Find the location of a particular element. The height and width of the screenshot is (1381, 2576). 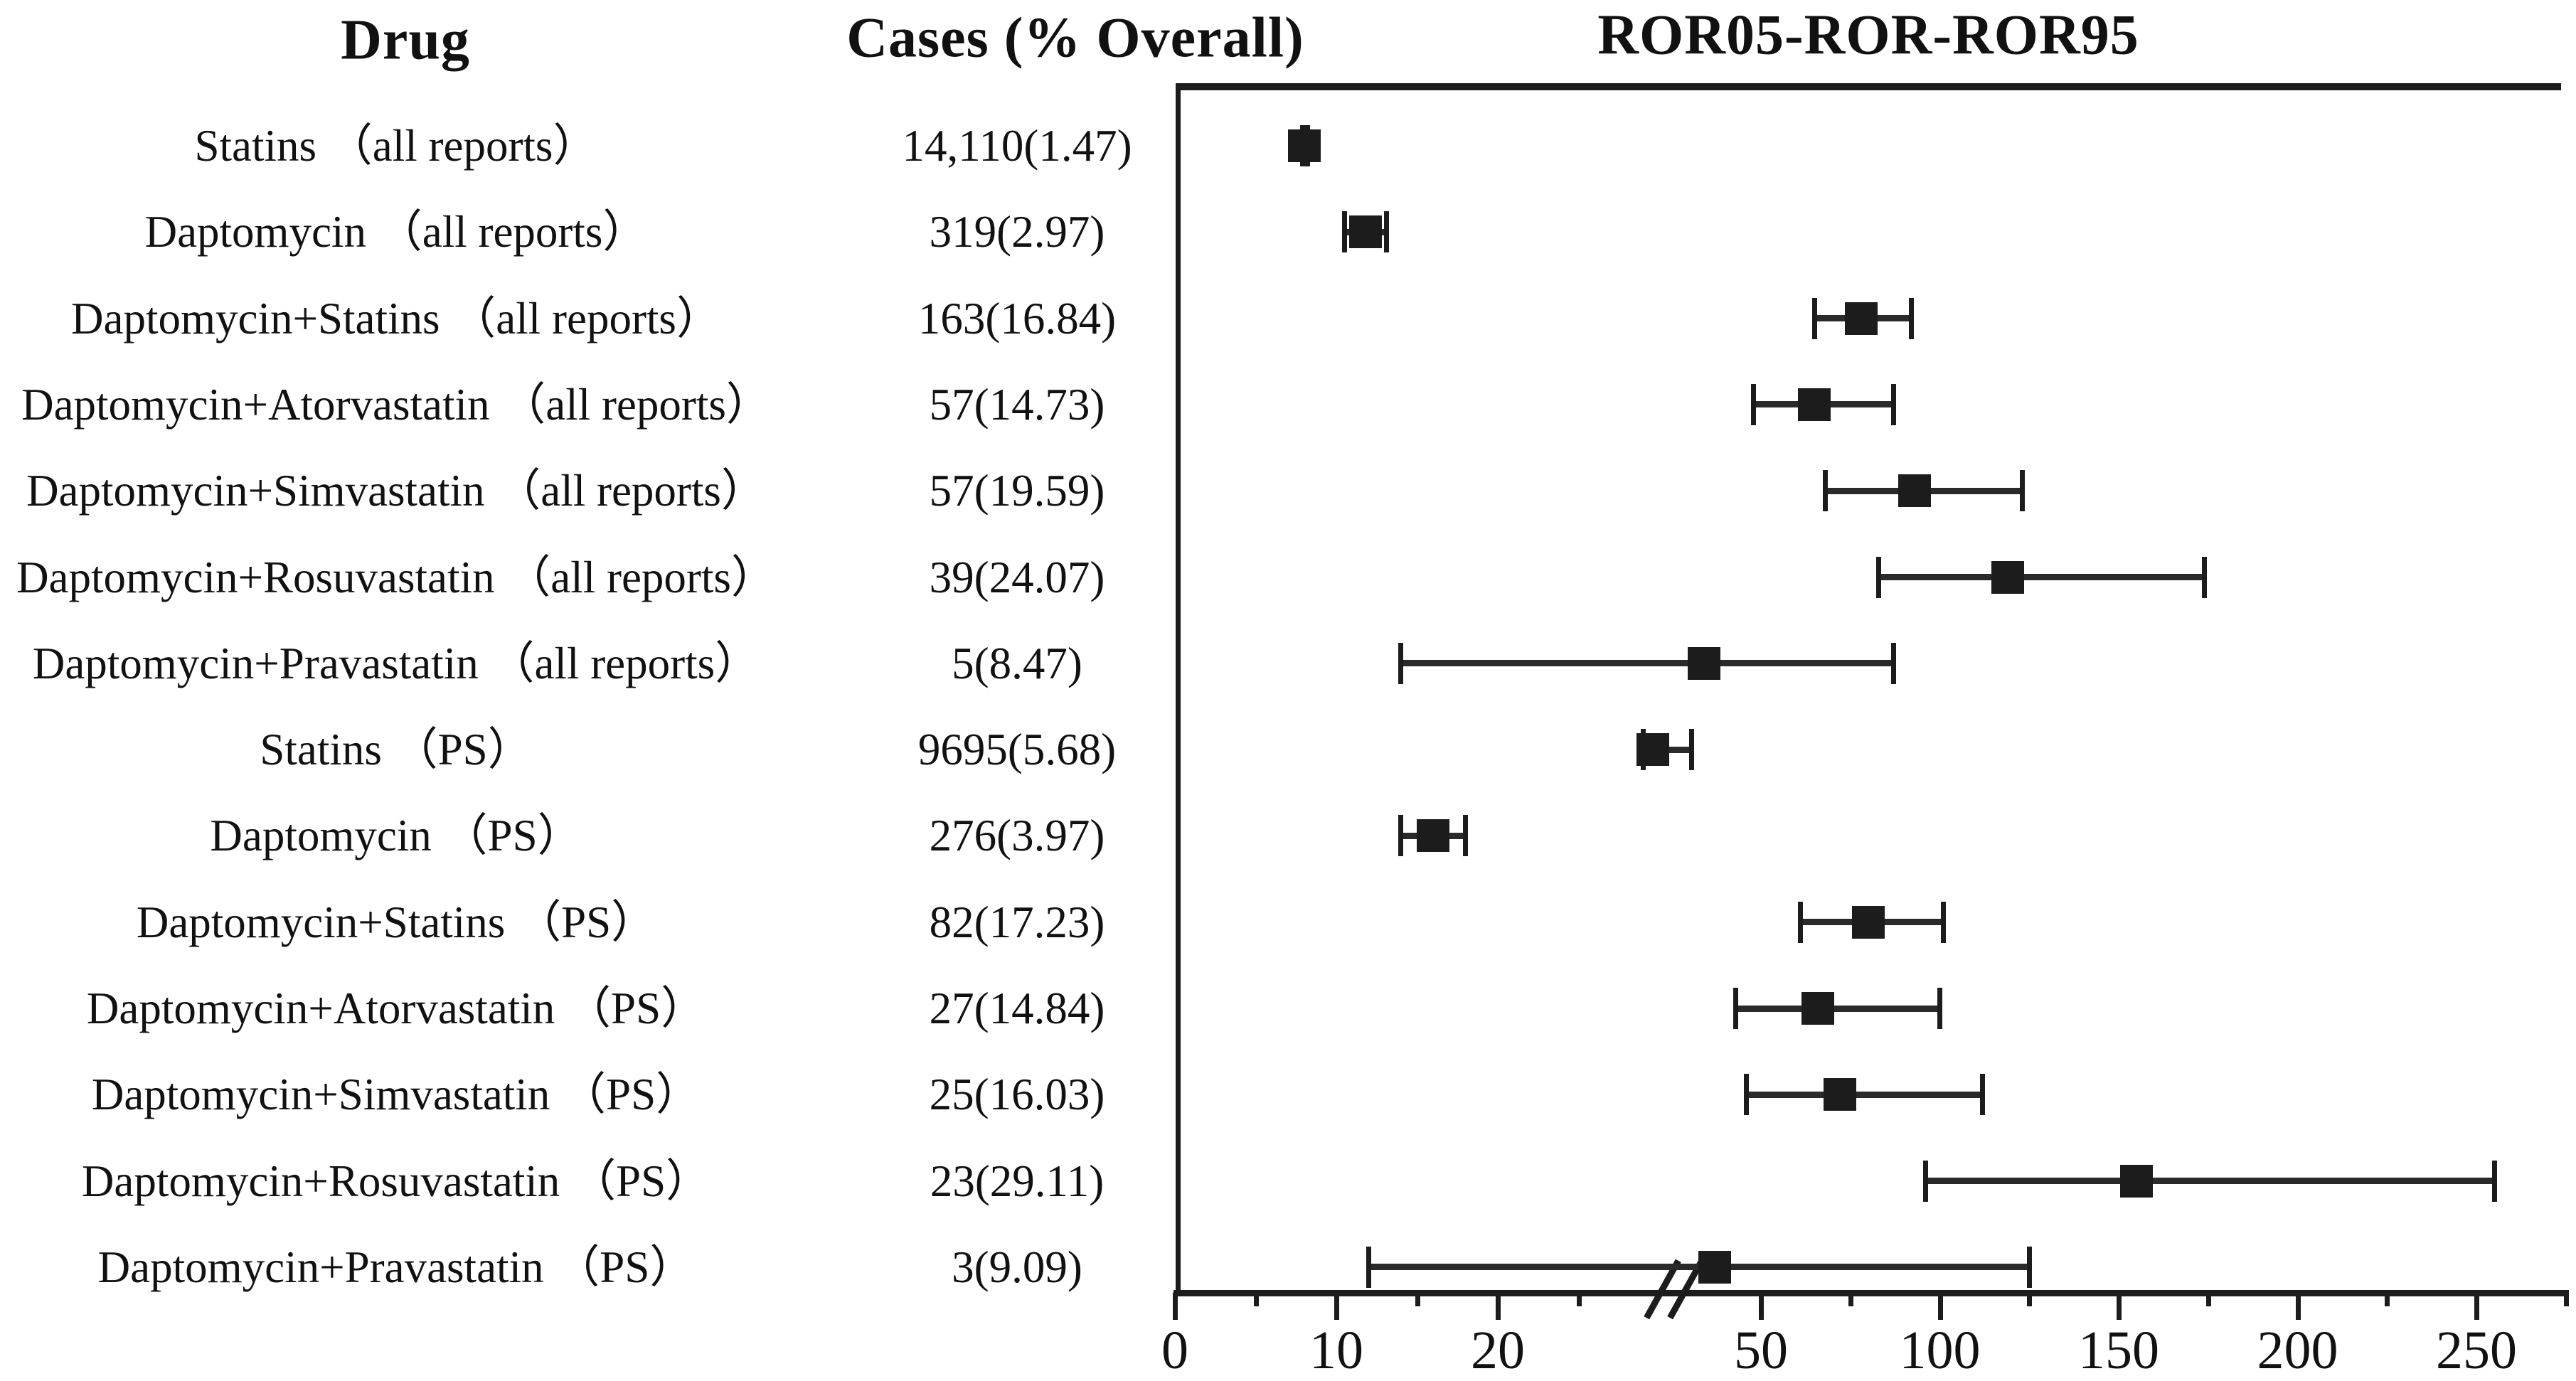

drug-label: Statins （PS） is located at coordinates (396, 750).